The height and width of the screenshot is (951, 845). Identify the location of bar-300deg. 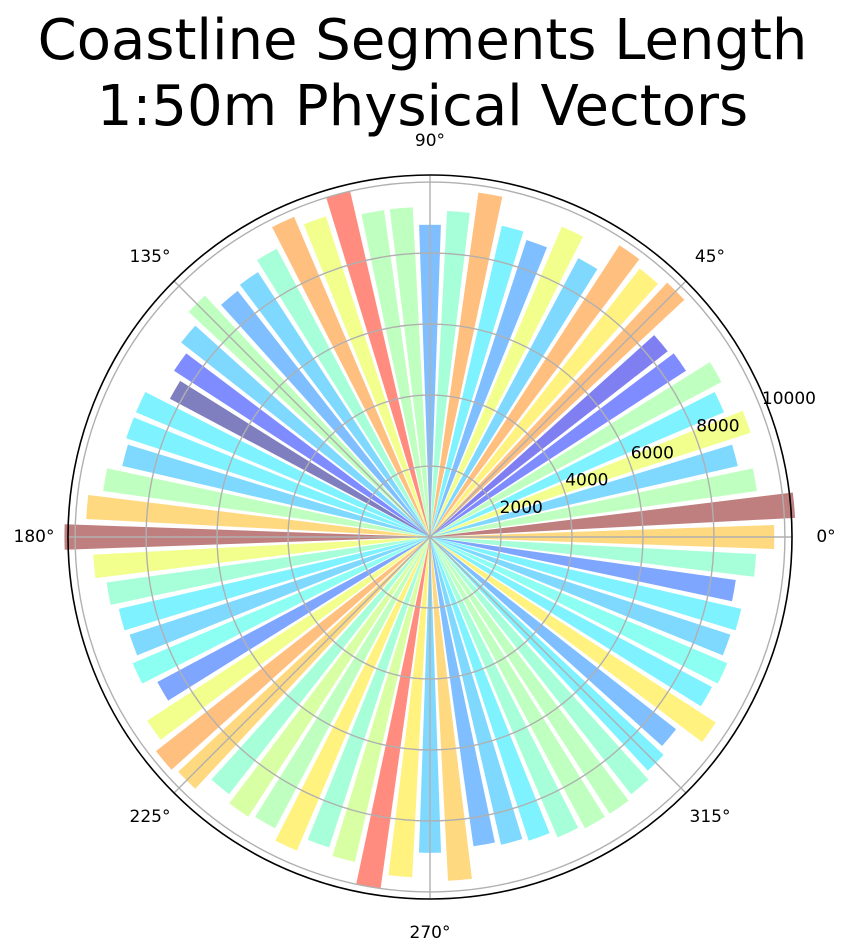
(517, 683).